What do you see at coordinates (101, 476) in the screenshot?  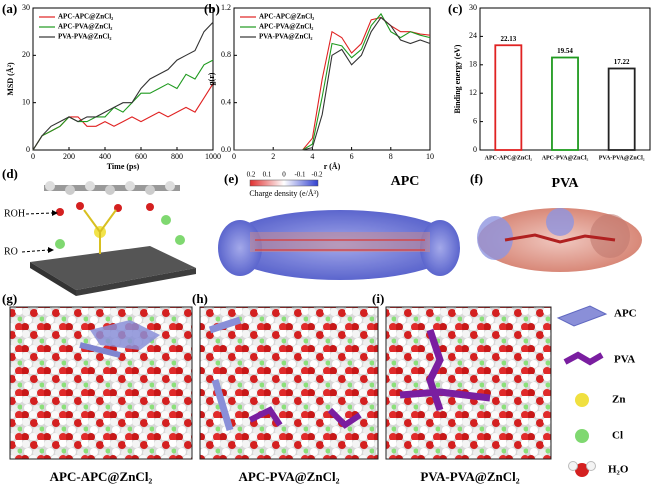 I see `caption: APC-APC@ZnCl₂` at bounding box center [101, 476].